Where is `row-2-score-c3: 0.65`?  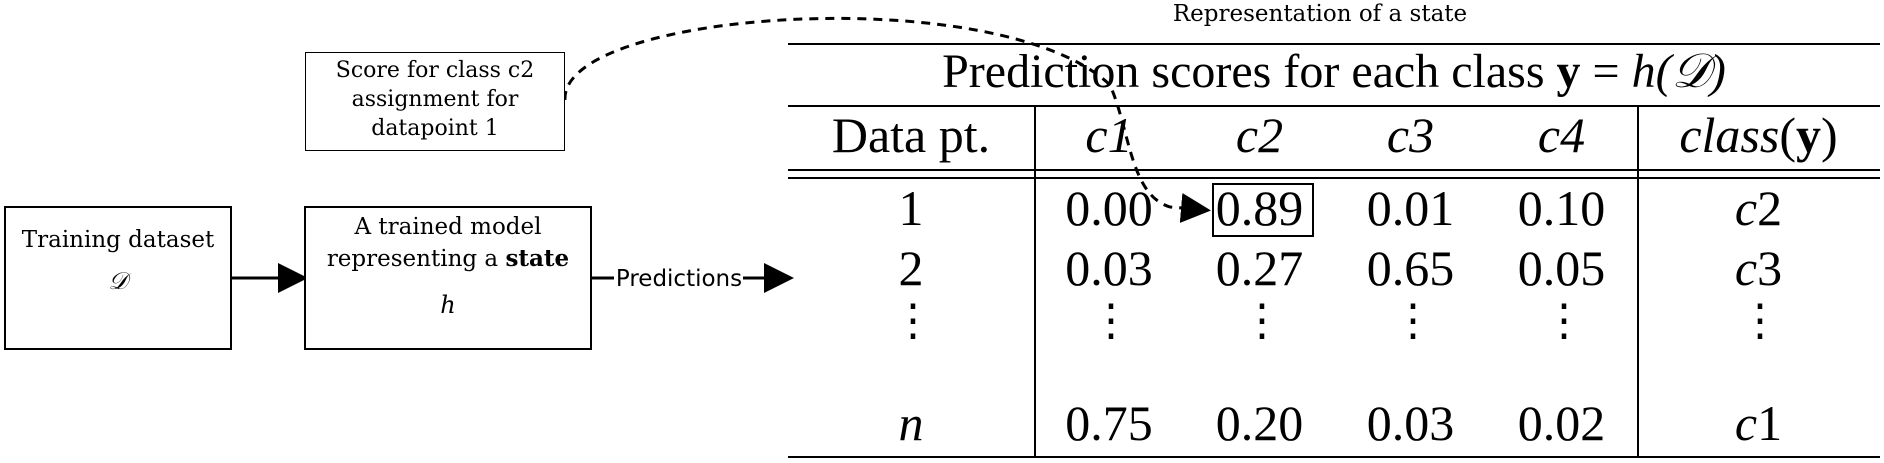 row-2-score-c3: 0.65 is located at coordinates (1410, 268).